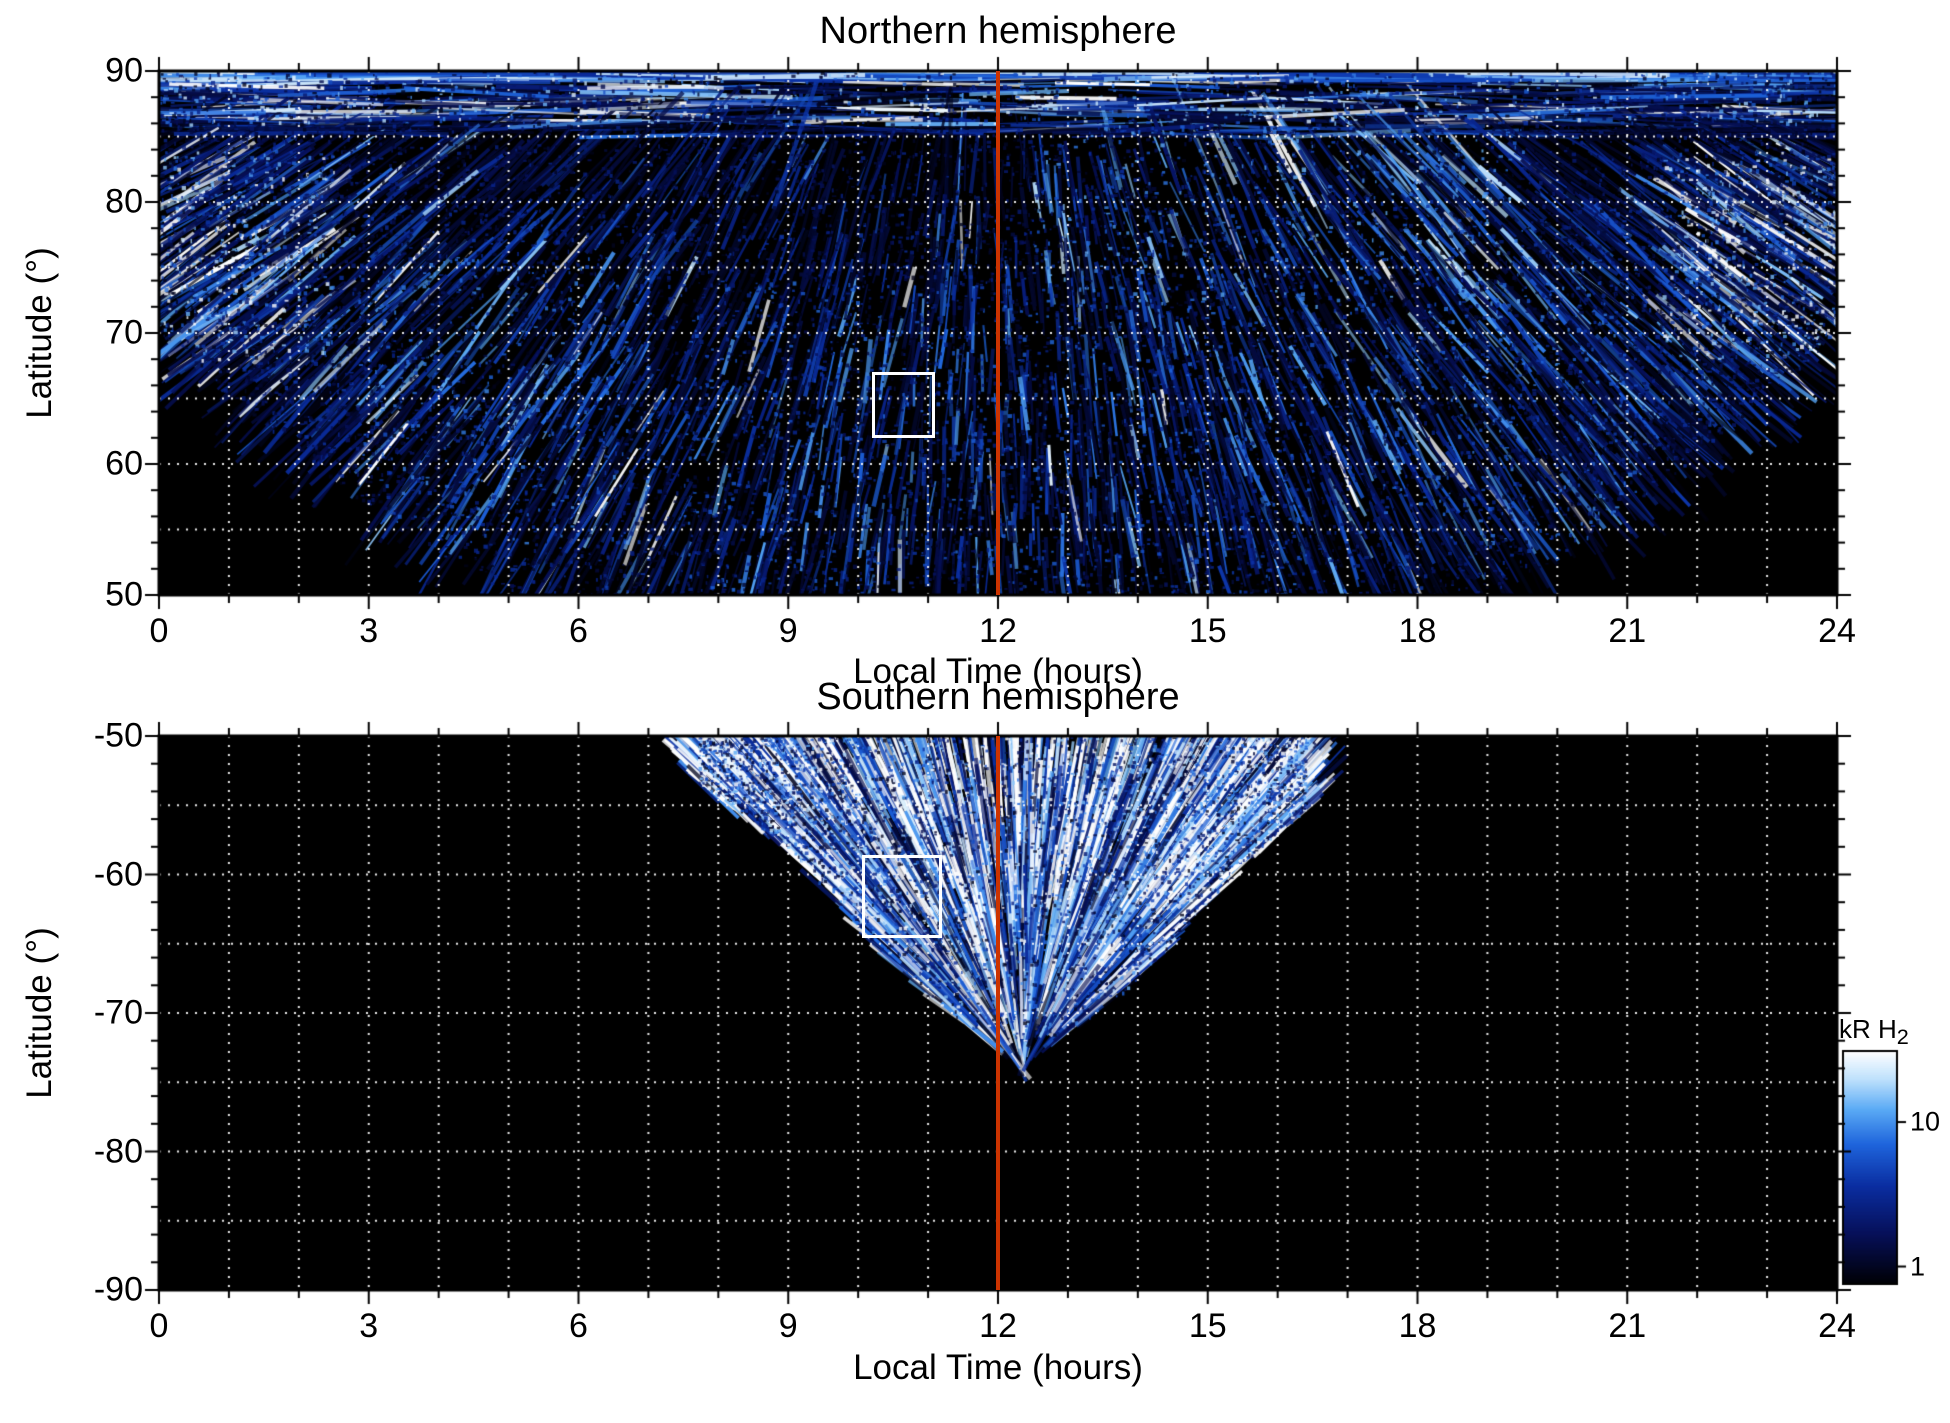 The width and height of the screenshot is (1950, 1423). I want to click on noon-meridian-line-north, so click(998, 333).